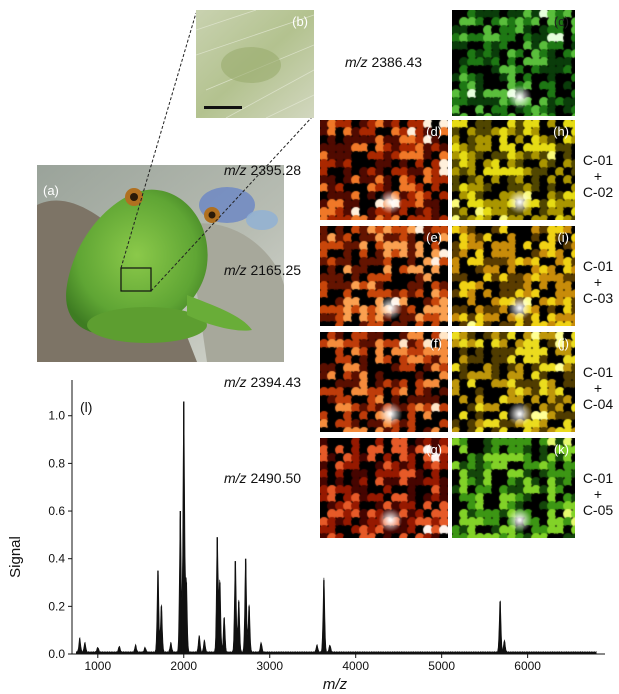  I want to click on skin-closeup-image, so click(255, 64).